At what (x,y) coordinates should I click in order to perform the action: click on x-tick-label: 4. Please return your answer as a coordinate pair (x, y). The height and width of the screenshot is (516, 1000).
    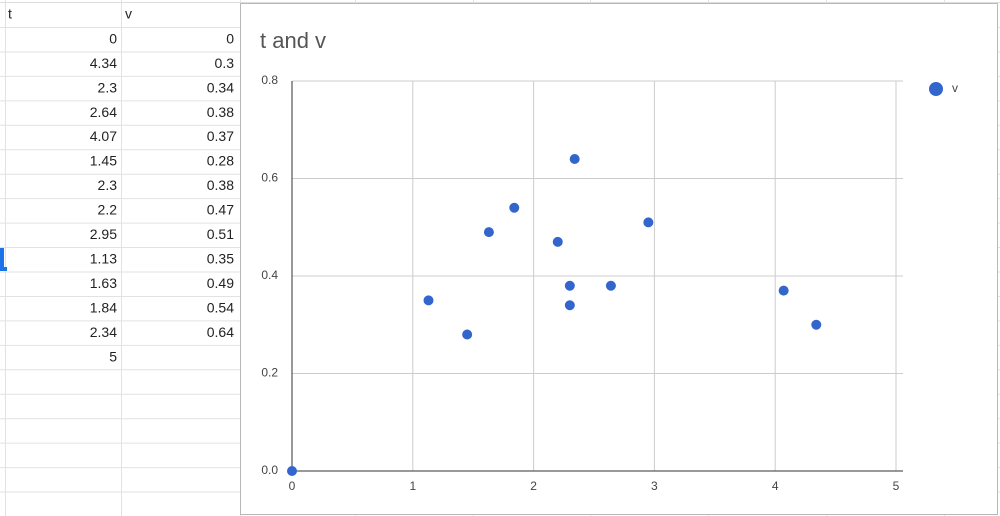
    Looking at the image, I should click on (775, 486).